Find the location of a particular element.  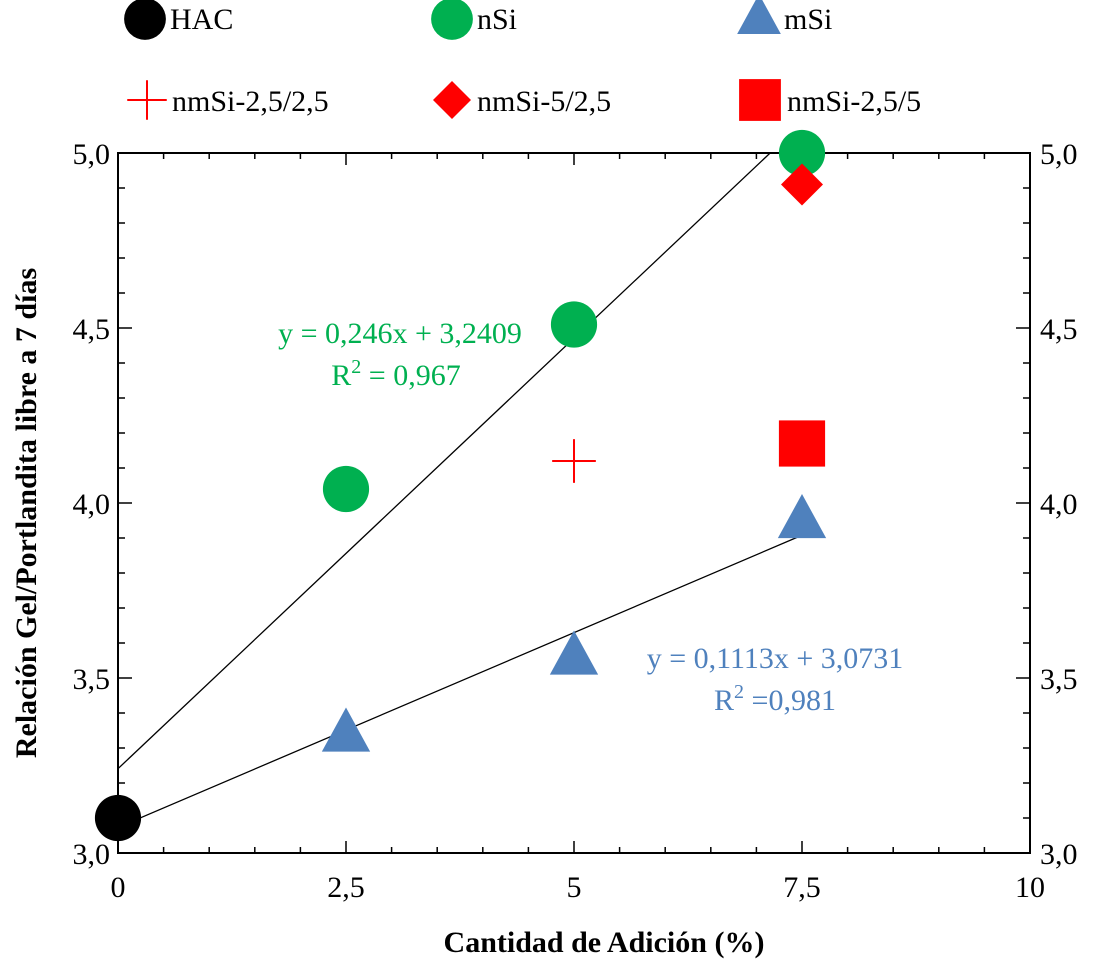

y-tick-label-right: 3,0 is located at coordinates (1059, 854).